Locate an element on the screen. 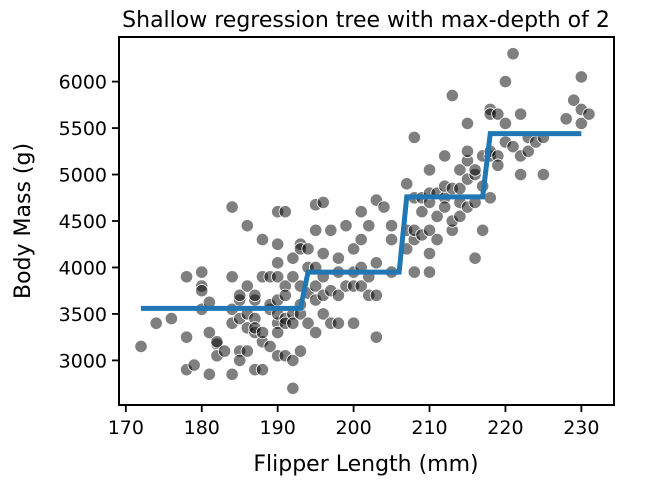  y-axis-ticks: 3000 3500 4000 4500 5000 5500 6000 is located at coordinates (89, 222).